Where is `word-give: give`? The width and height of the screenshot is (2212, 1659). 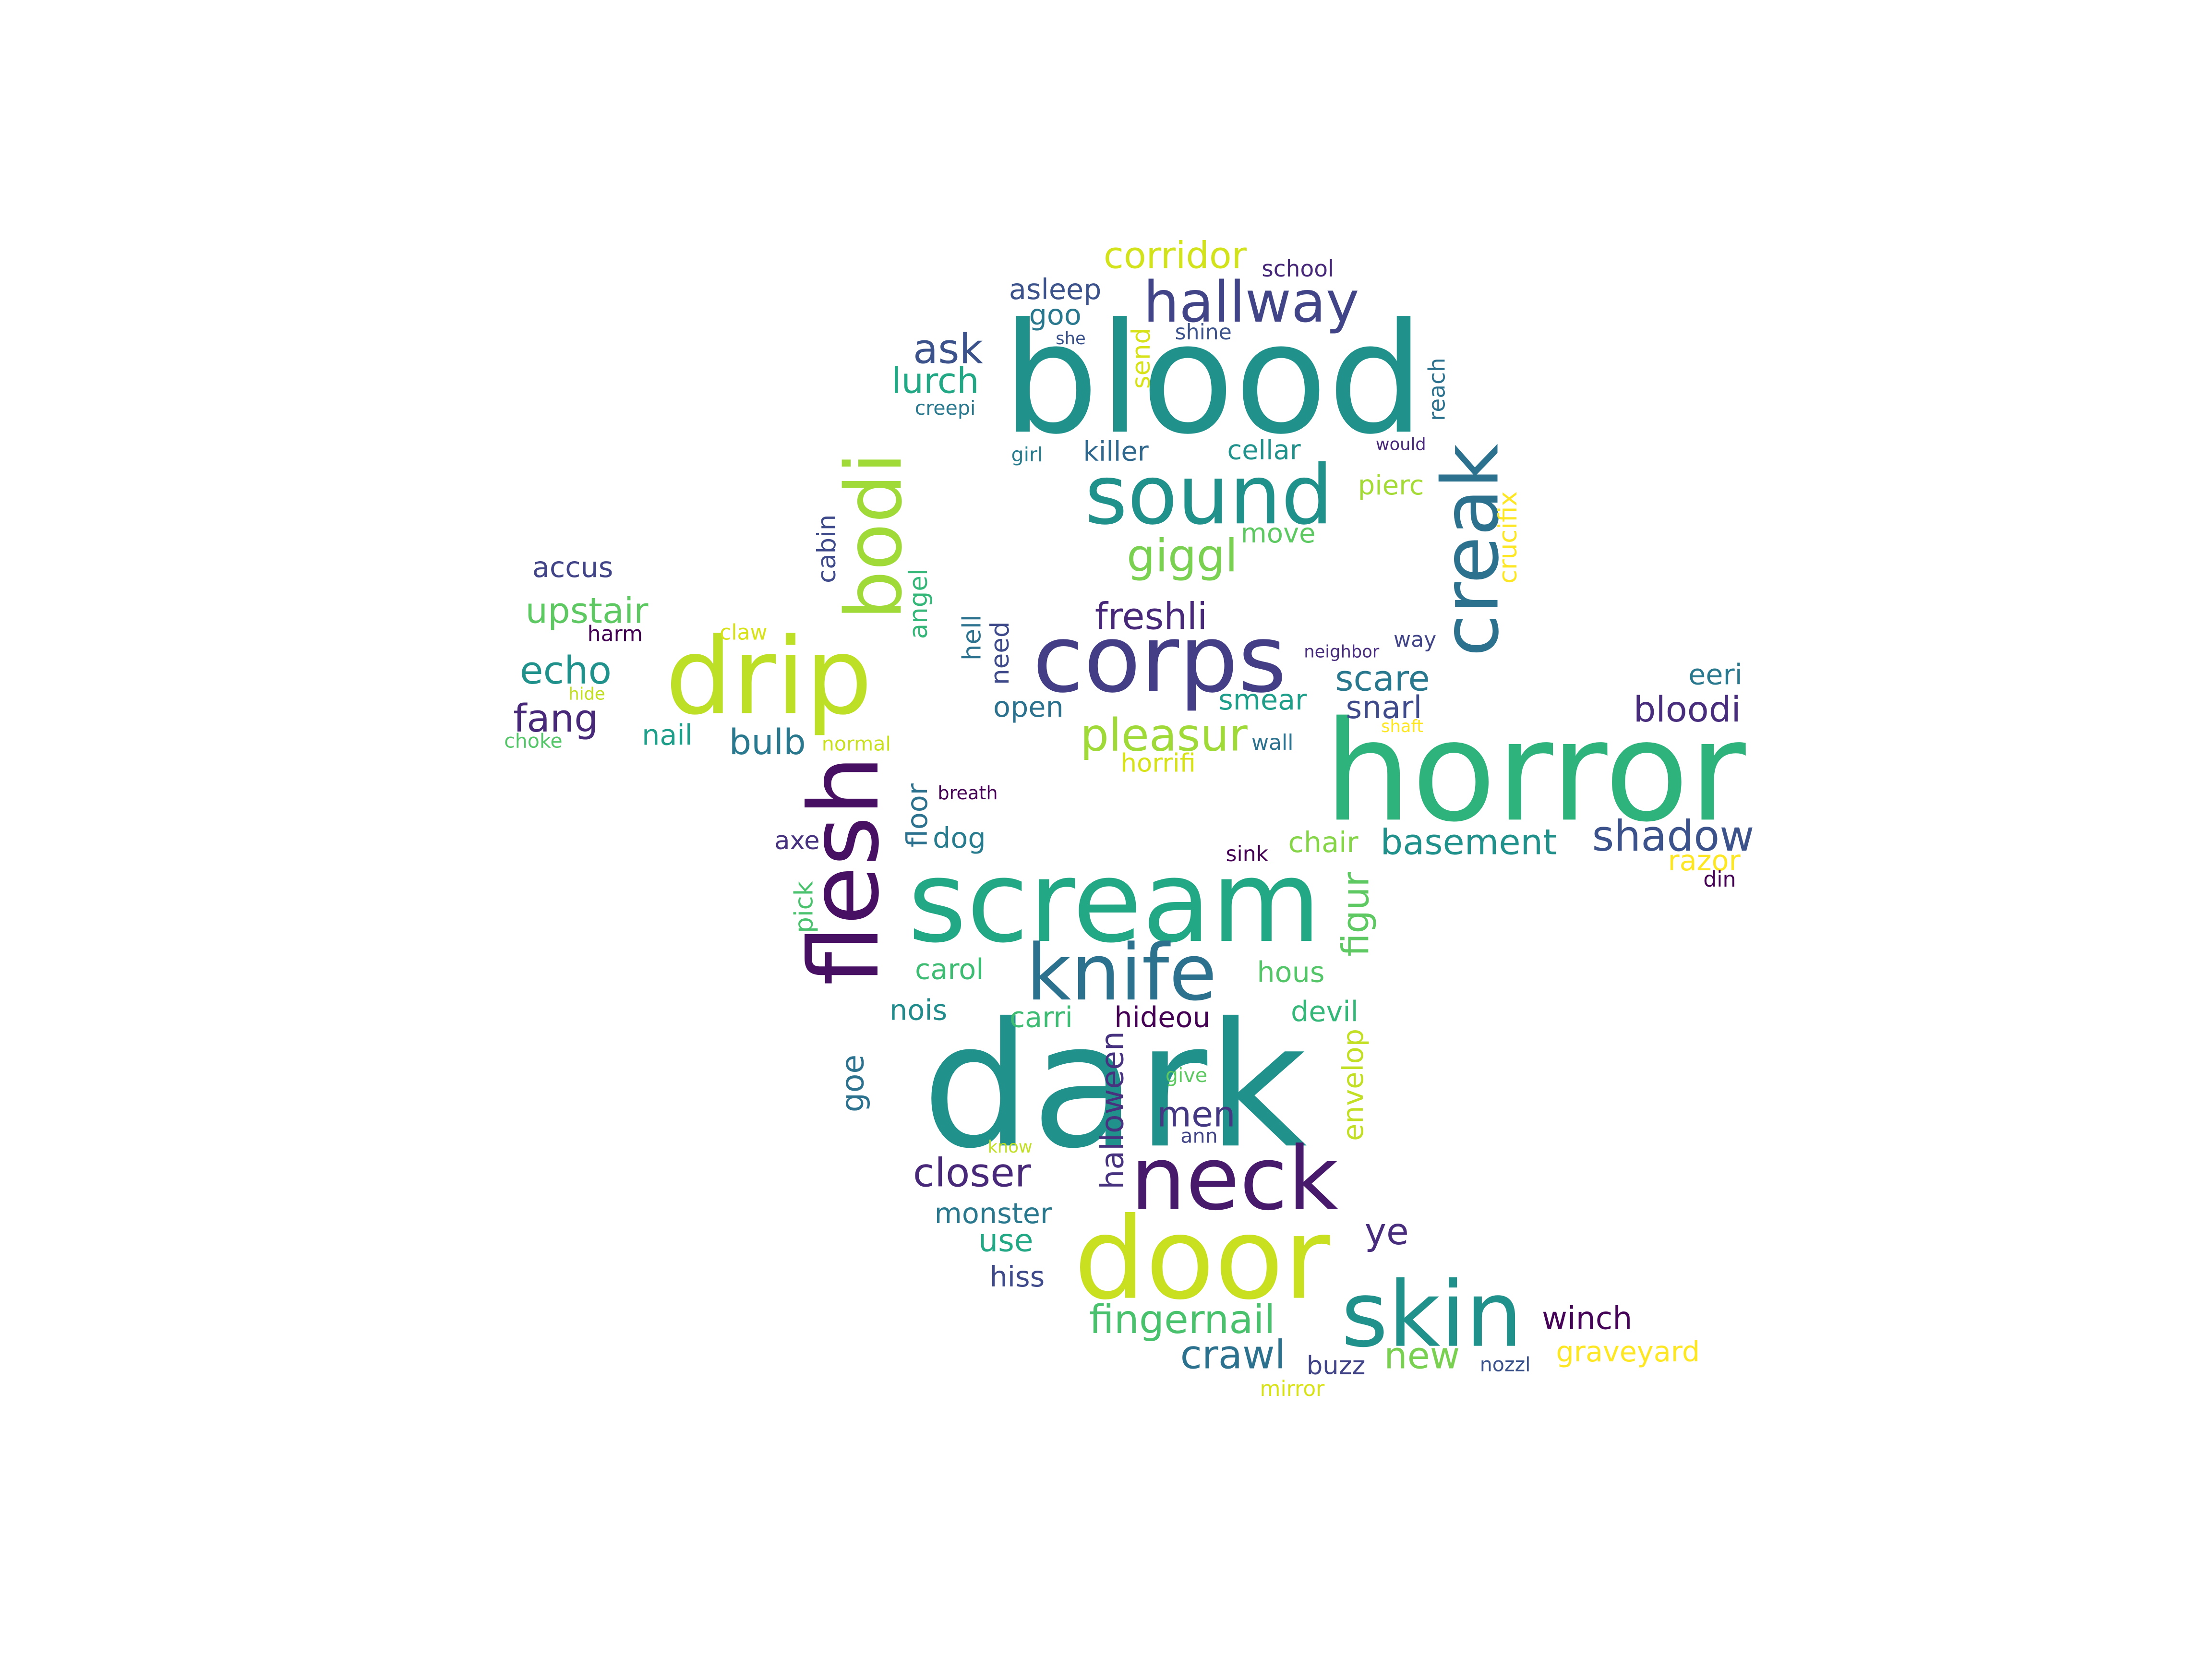 word-give: give is located at coordinates (1186, 1076).